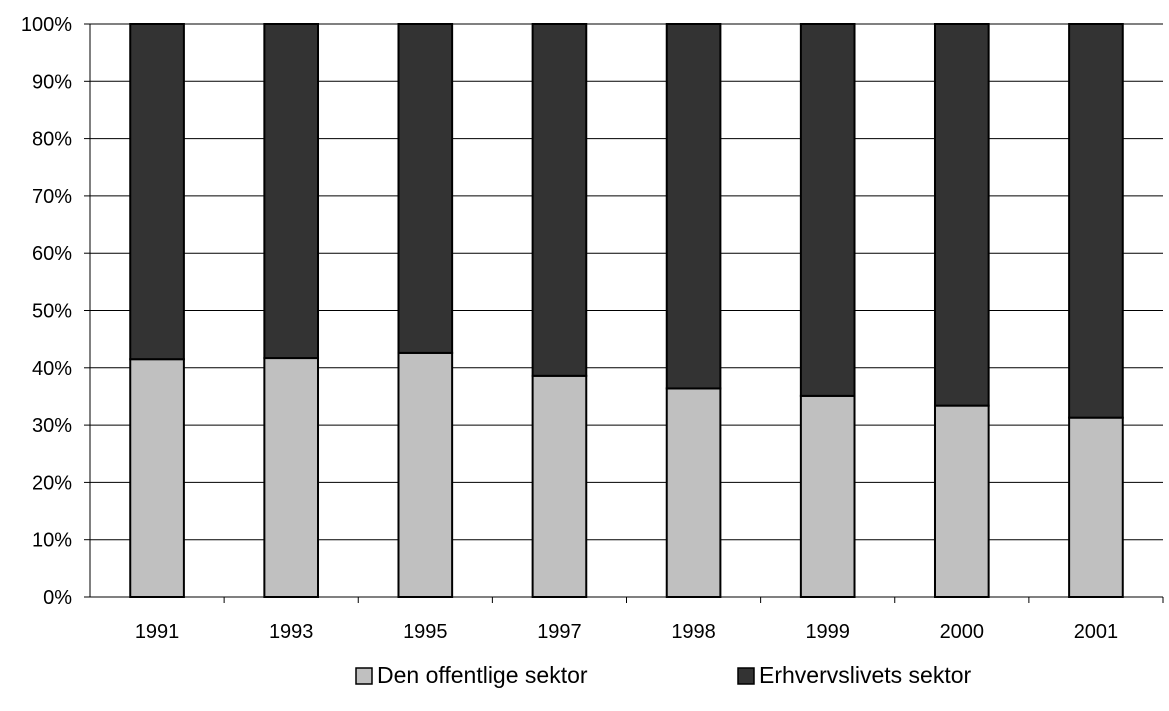  Describe the element at coordinates (52, 426) in the screenshot. I see `y-tick-label: 30%` at that location.